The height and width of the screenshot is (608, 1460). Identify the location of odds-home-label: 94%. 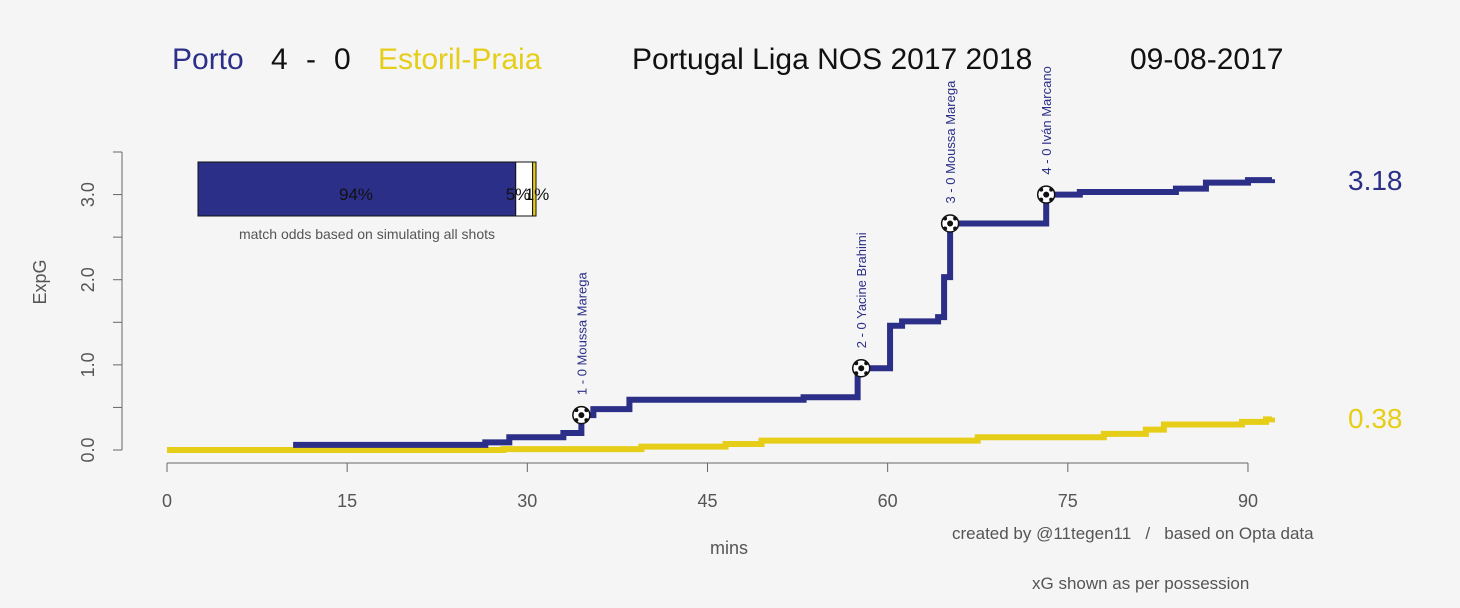
(356, 194).